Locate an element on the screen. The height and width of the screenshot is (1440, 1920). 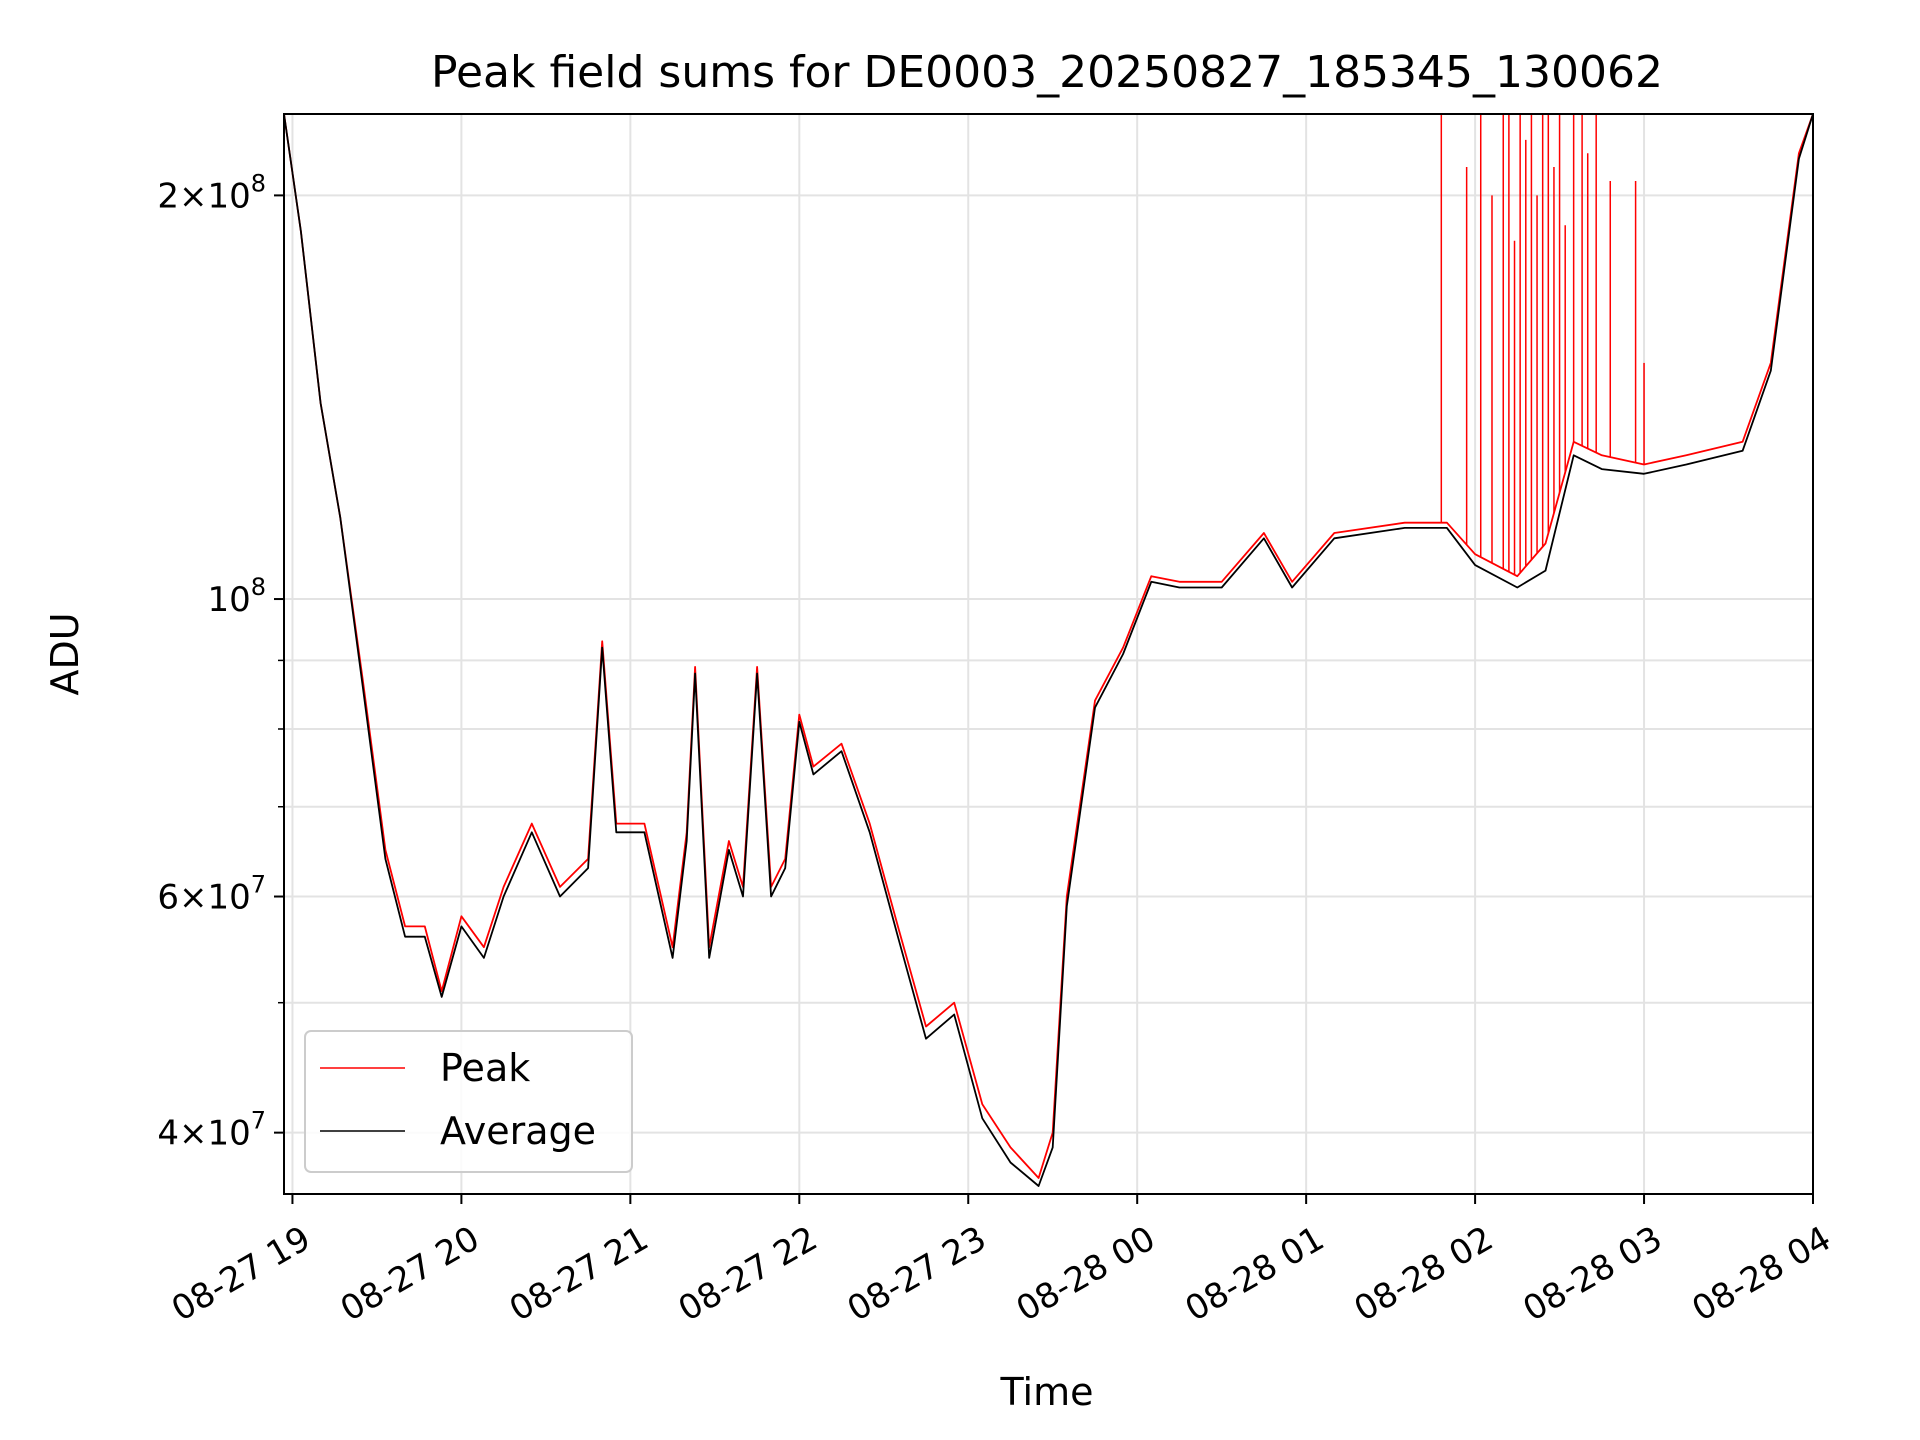
y-axis-label: ADU is located at coordinates (65, 653).